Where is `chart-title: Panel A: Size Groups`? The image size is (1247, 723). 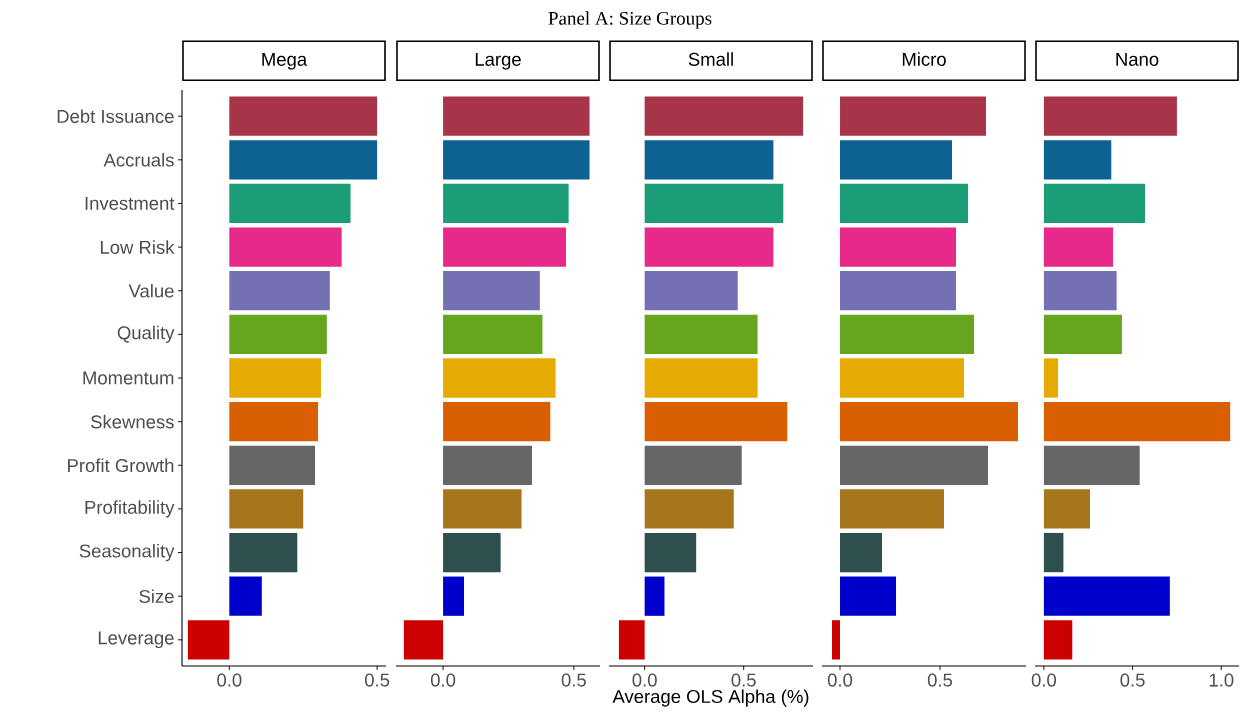 chart-title: Panel A: Size Groups is located at coordinates (630, 20).